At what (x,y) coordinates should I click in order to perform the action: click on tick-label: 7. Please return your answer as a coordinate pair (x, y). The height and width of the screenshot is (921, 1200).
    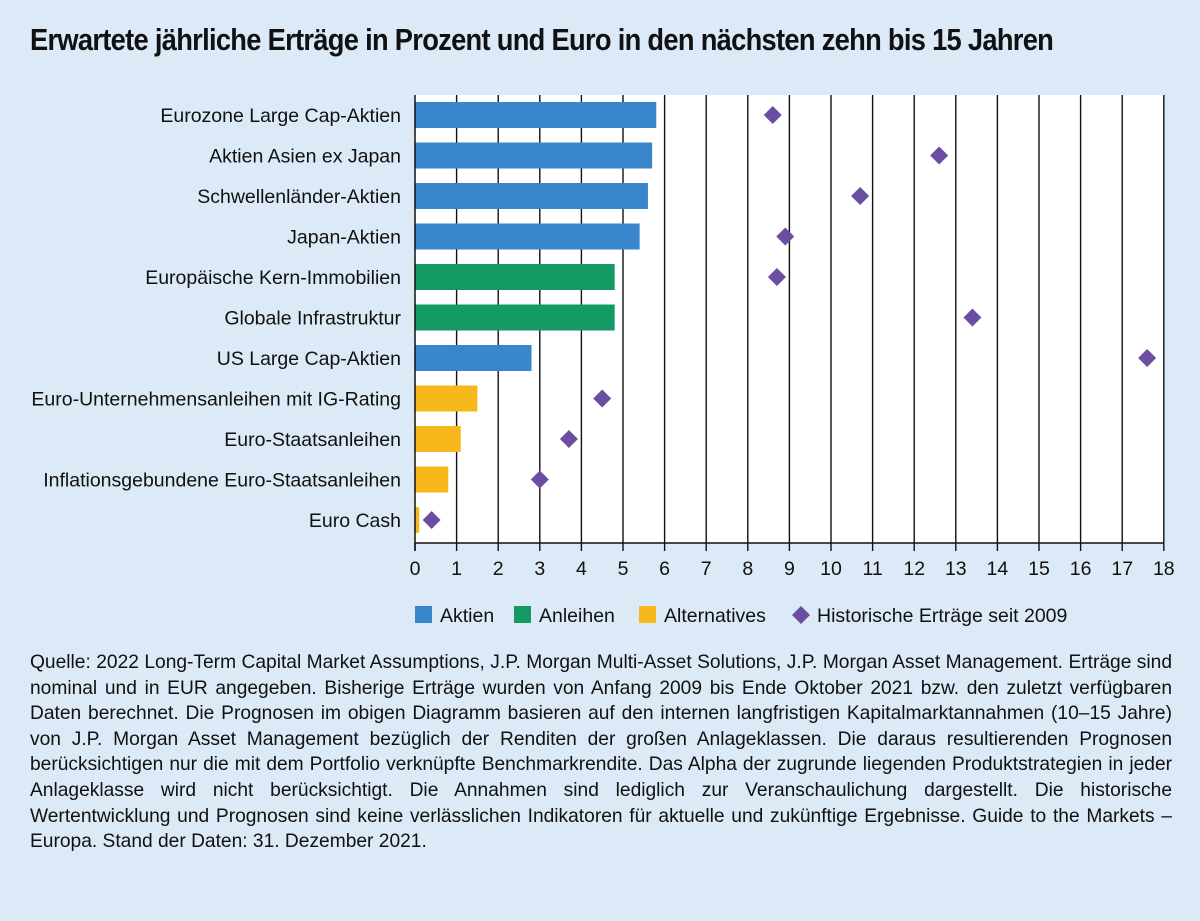
    Looking at the image, I should click on (706, 569).